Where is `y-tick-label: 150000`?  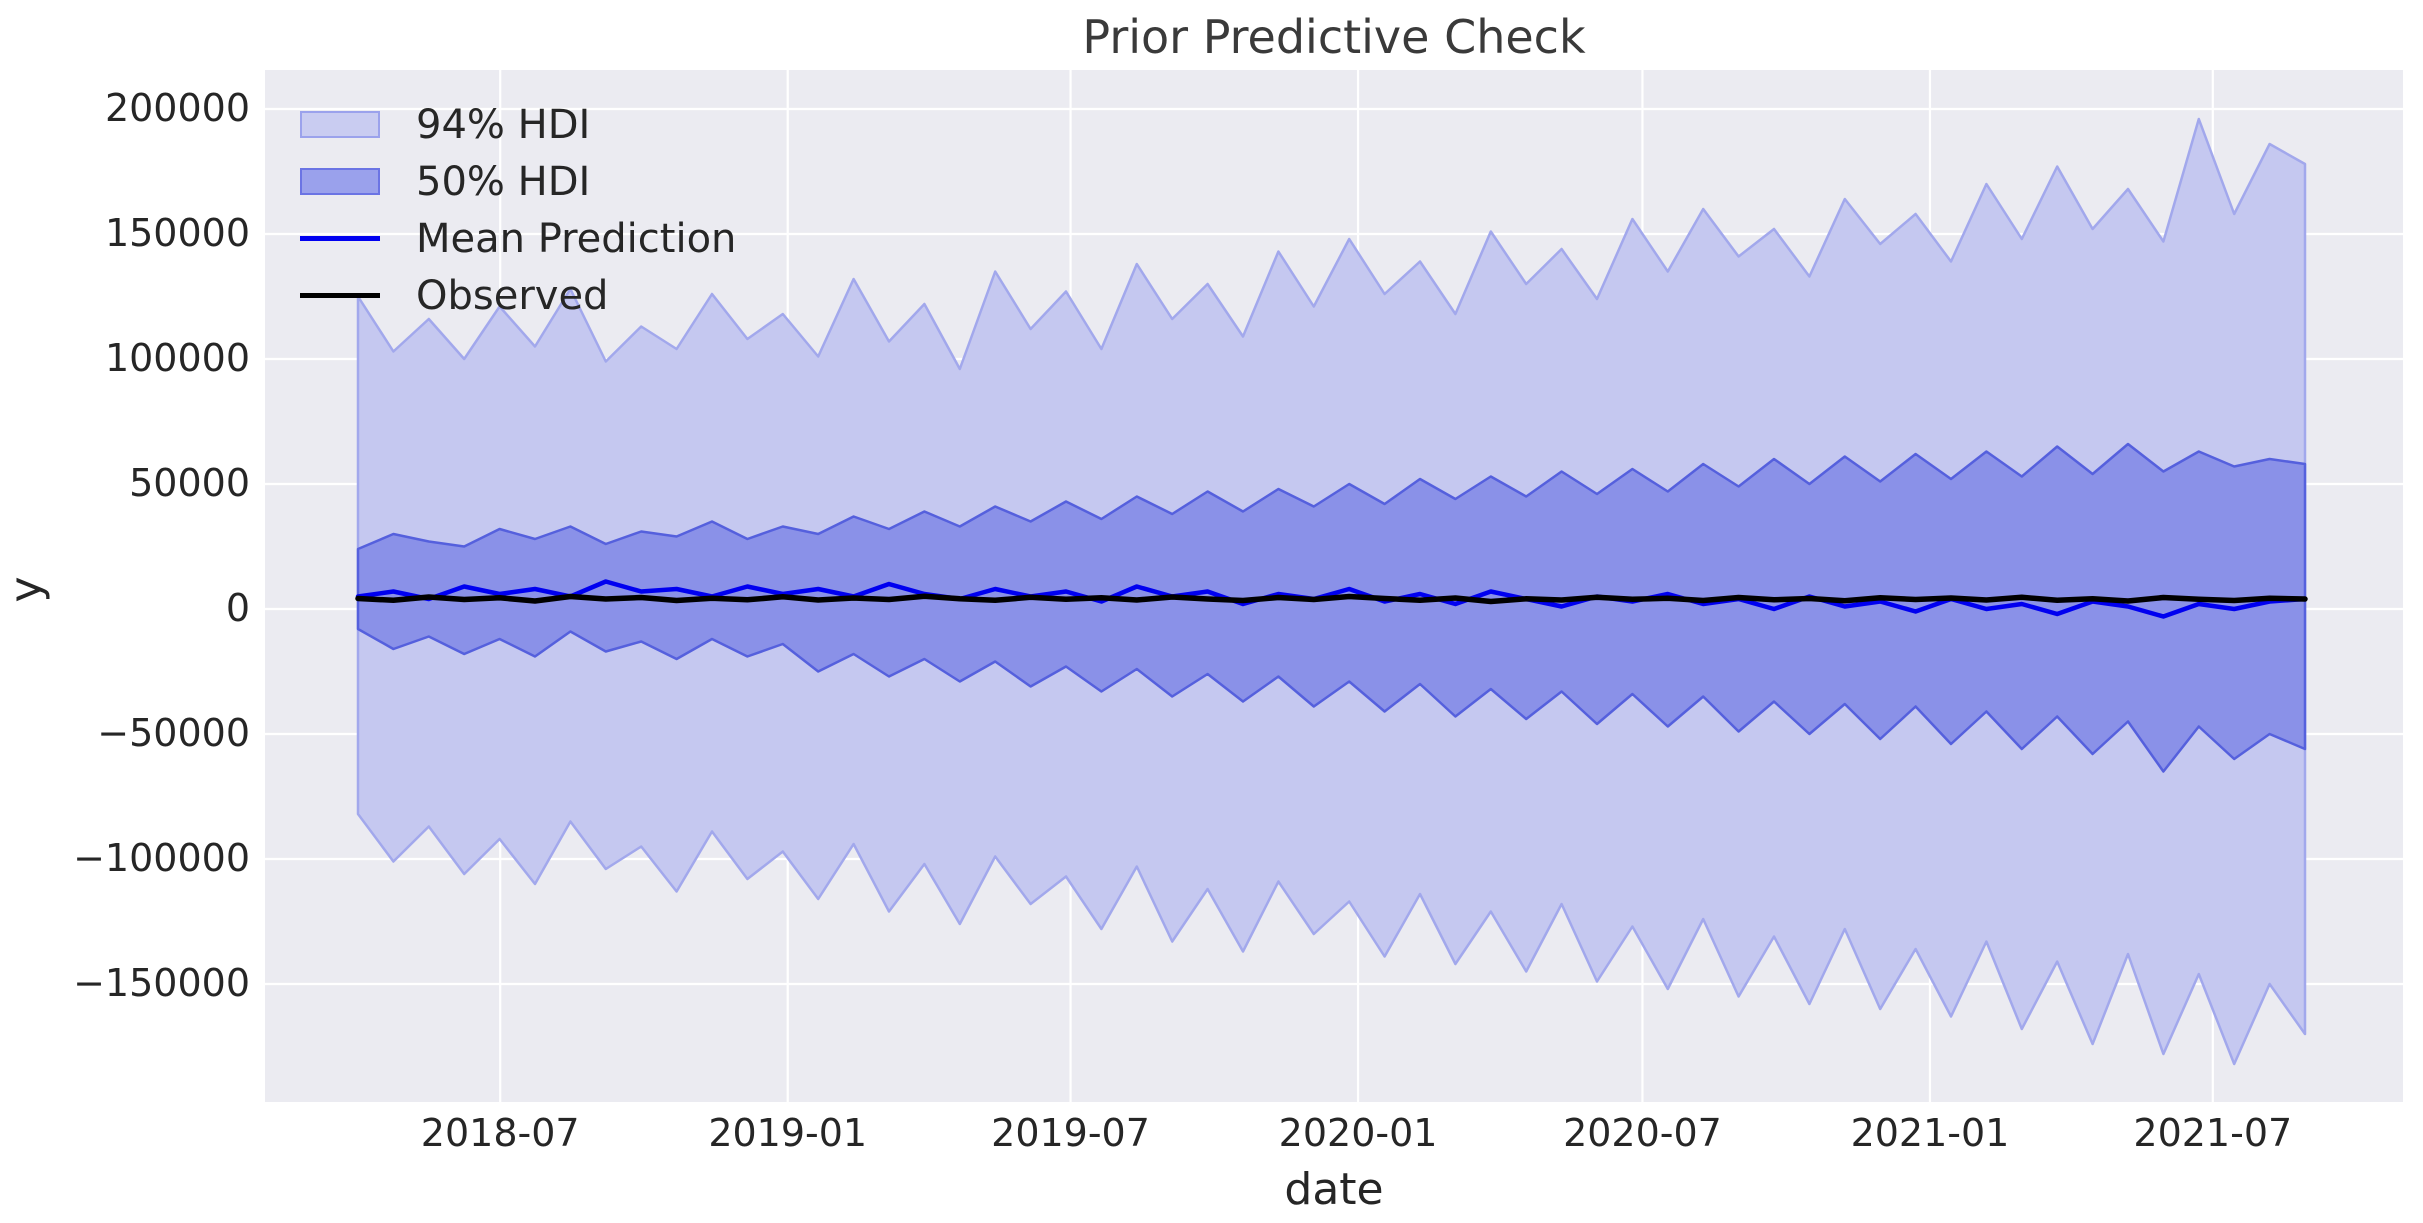 y-tick-label: 150000 is located at coordinates (177, 233).